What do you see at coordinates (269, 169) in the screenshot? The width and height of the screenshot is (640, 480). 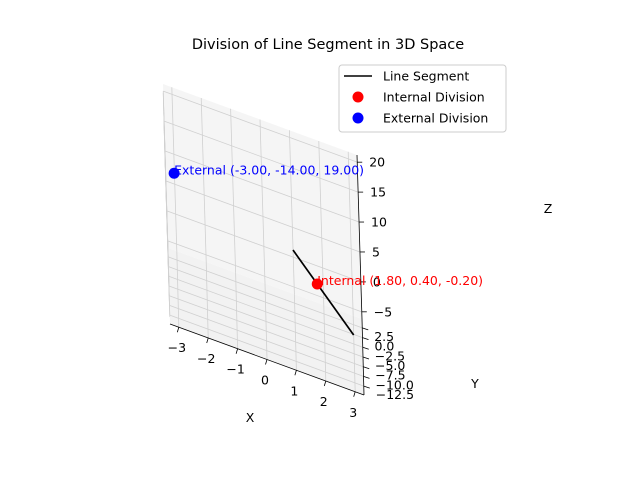 I see `external-point-label: External (-3.00, -14.00, 19.00)` at bounding box center [269, 169].